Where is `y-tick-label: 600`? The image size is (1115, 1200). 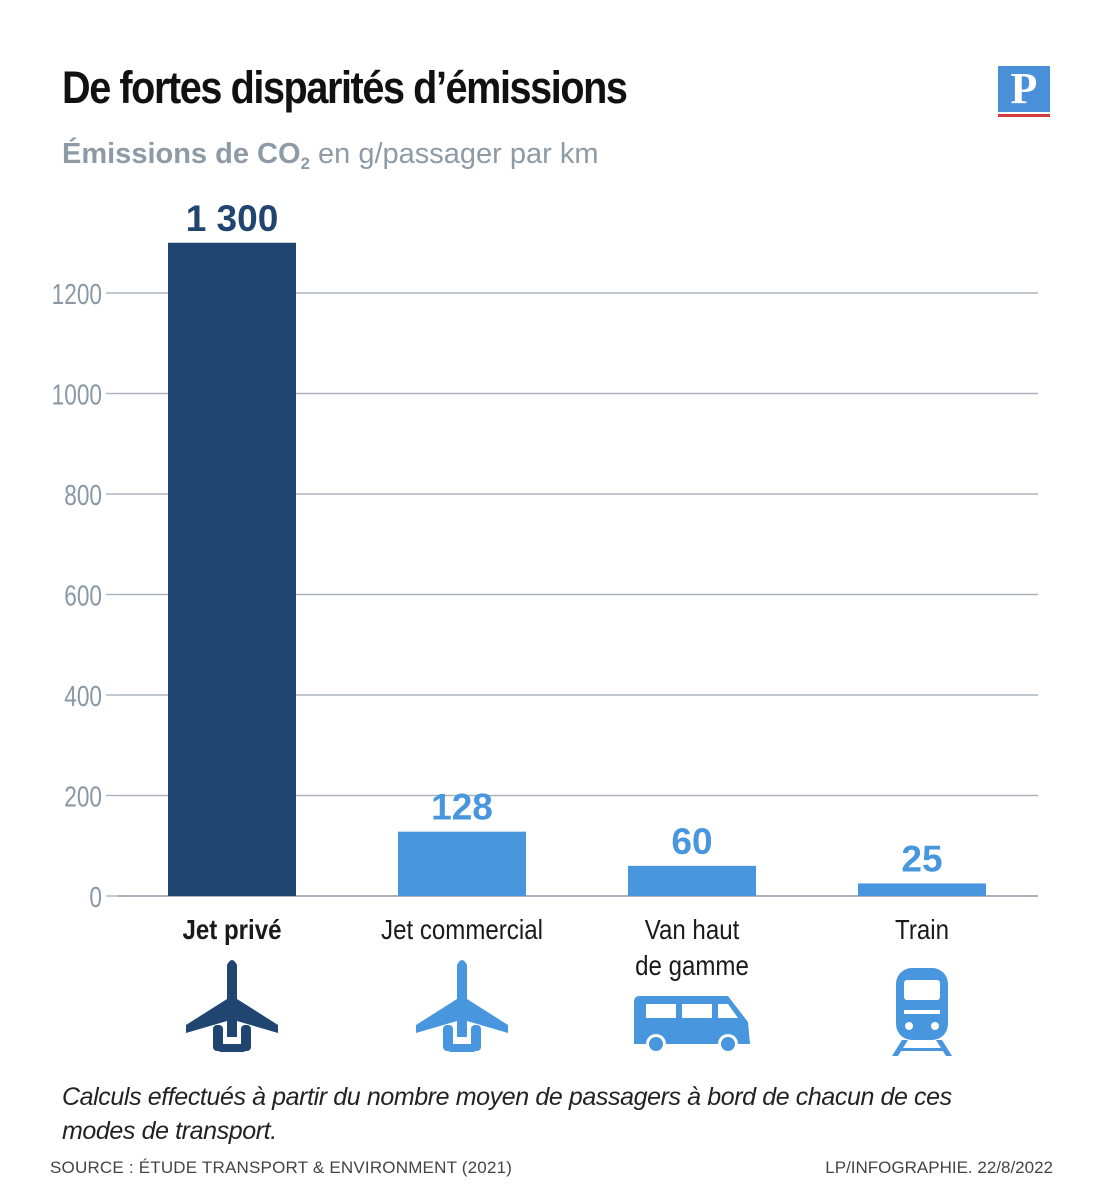
y-tick-label: 600 is located at coordinates (83, 595).